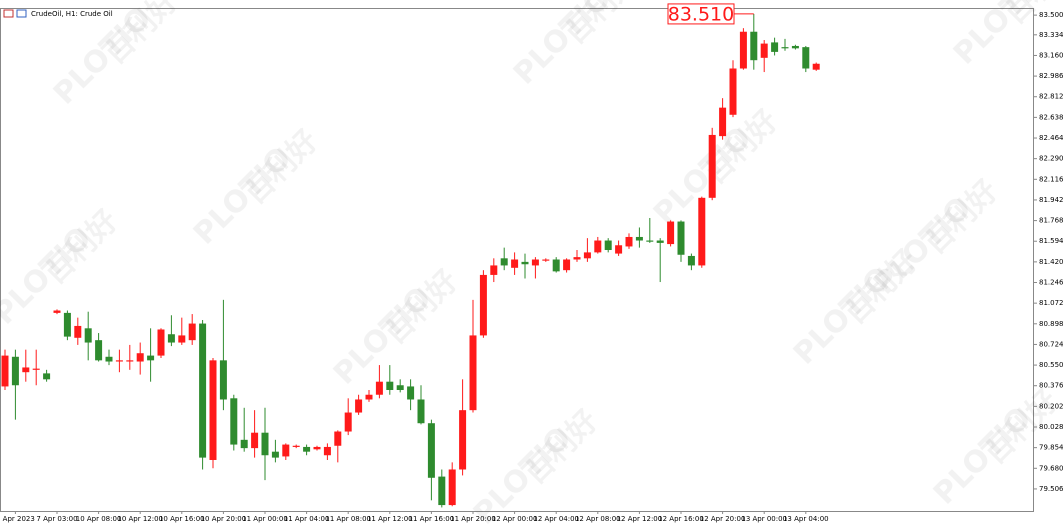 The width and height of the screenshot is (1063, 529). What do you see at coordinates (1051, 489) in the screenshot?
I see `y-tick-label: 79.506` at bounding box center [1051, 489].